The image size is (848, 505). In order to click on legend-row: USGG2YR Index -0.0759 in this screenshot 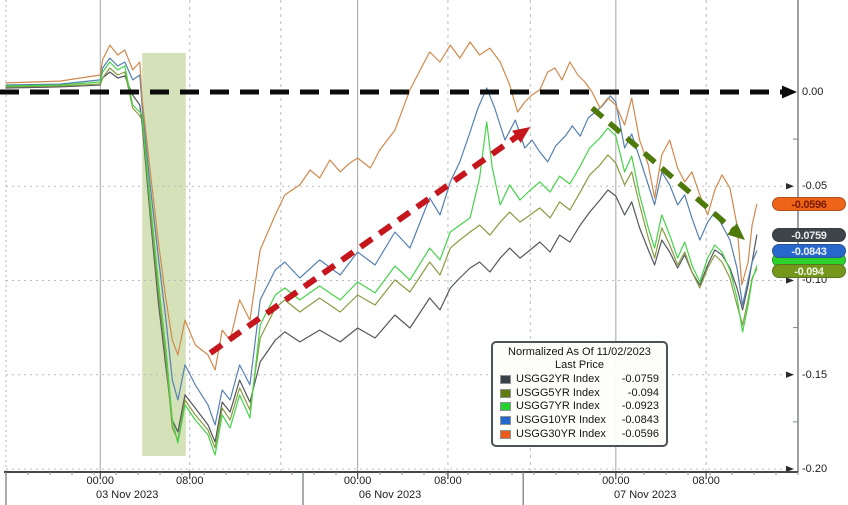, I will do `click(579, 379)`.